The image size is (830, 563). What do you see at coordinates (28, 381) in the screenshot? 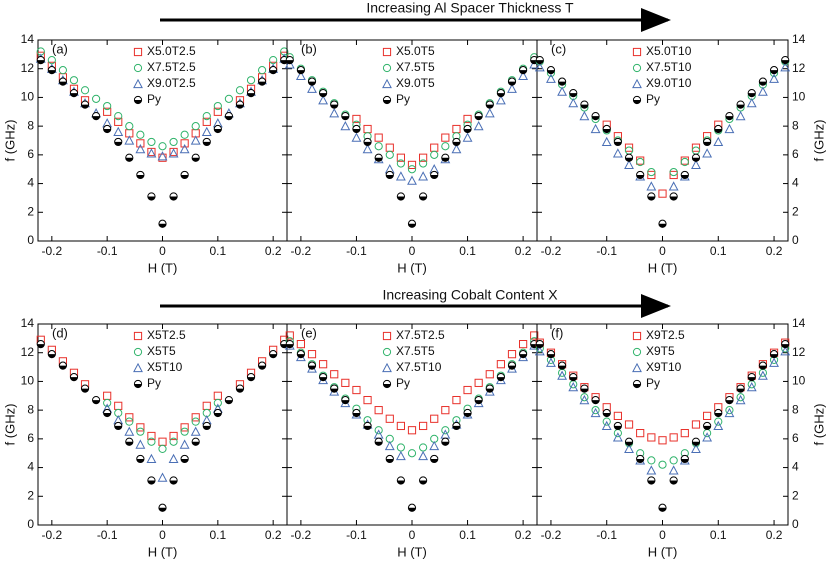
I see `y-tick-label: 10` at bounding box center [28, 381].